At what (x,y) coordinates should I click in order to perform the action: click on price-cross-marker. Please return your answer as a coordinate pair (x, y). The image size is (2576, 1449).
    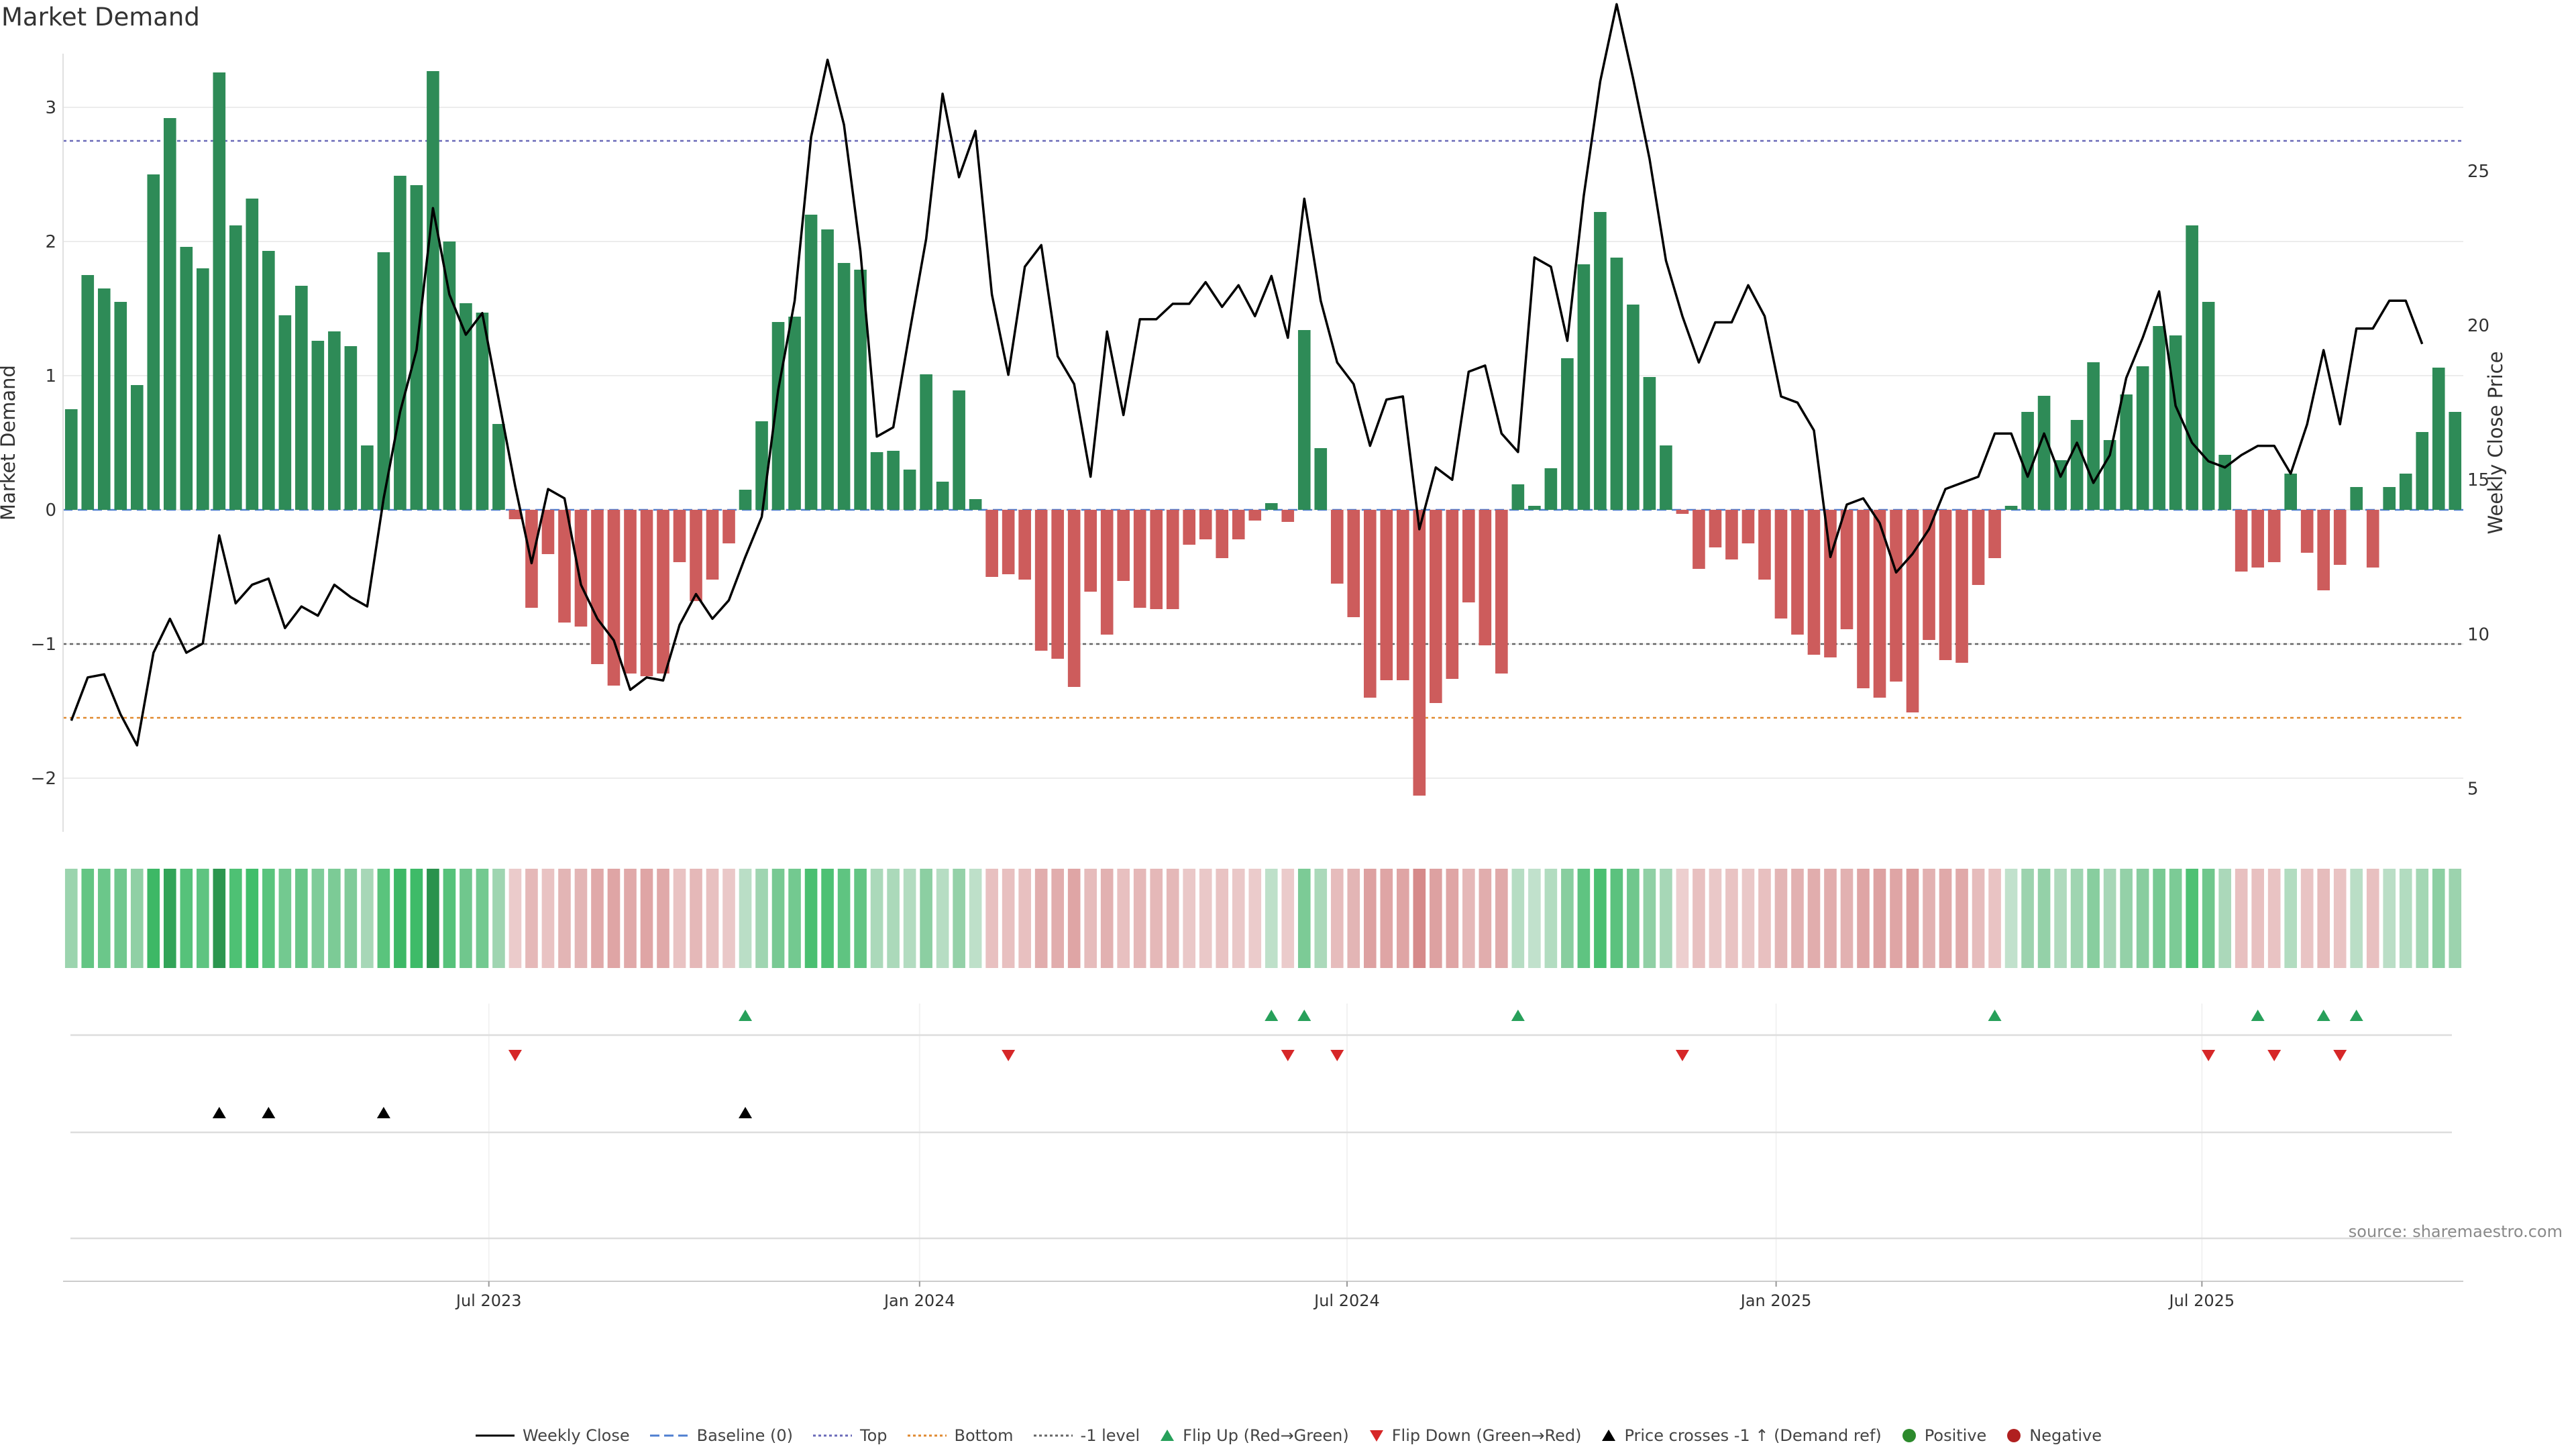
    Looking at the image, I should click on (269, 1112).